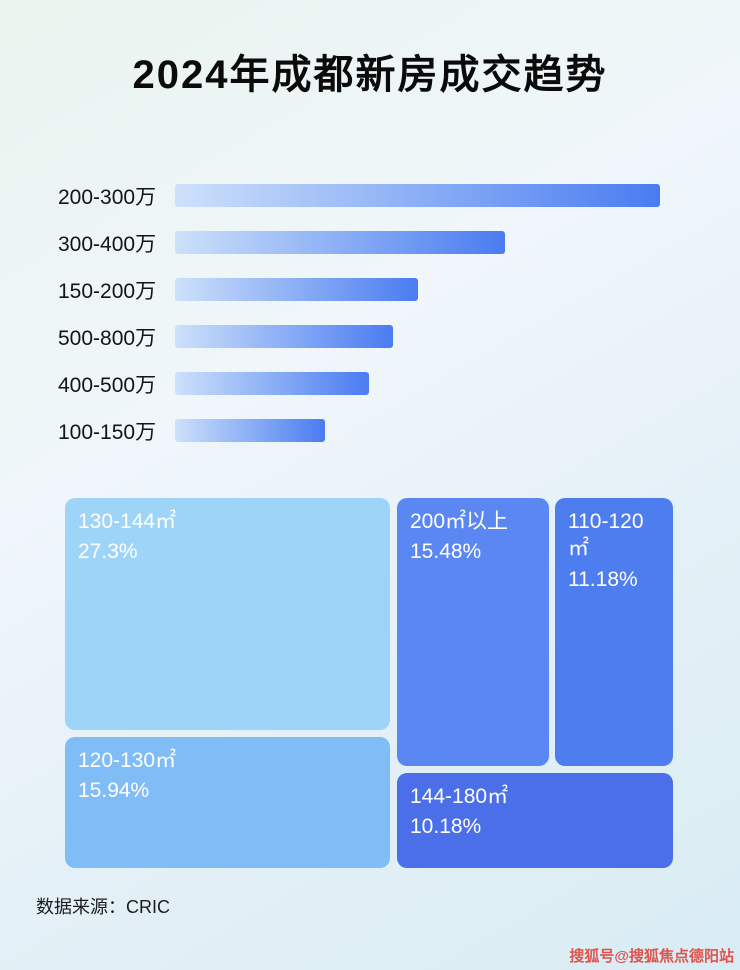  Describe the element at coordinates (127, 760) in the screenshot. I see `treemap-block-label: 120-130㎡` at that location.